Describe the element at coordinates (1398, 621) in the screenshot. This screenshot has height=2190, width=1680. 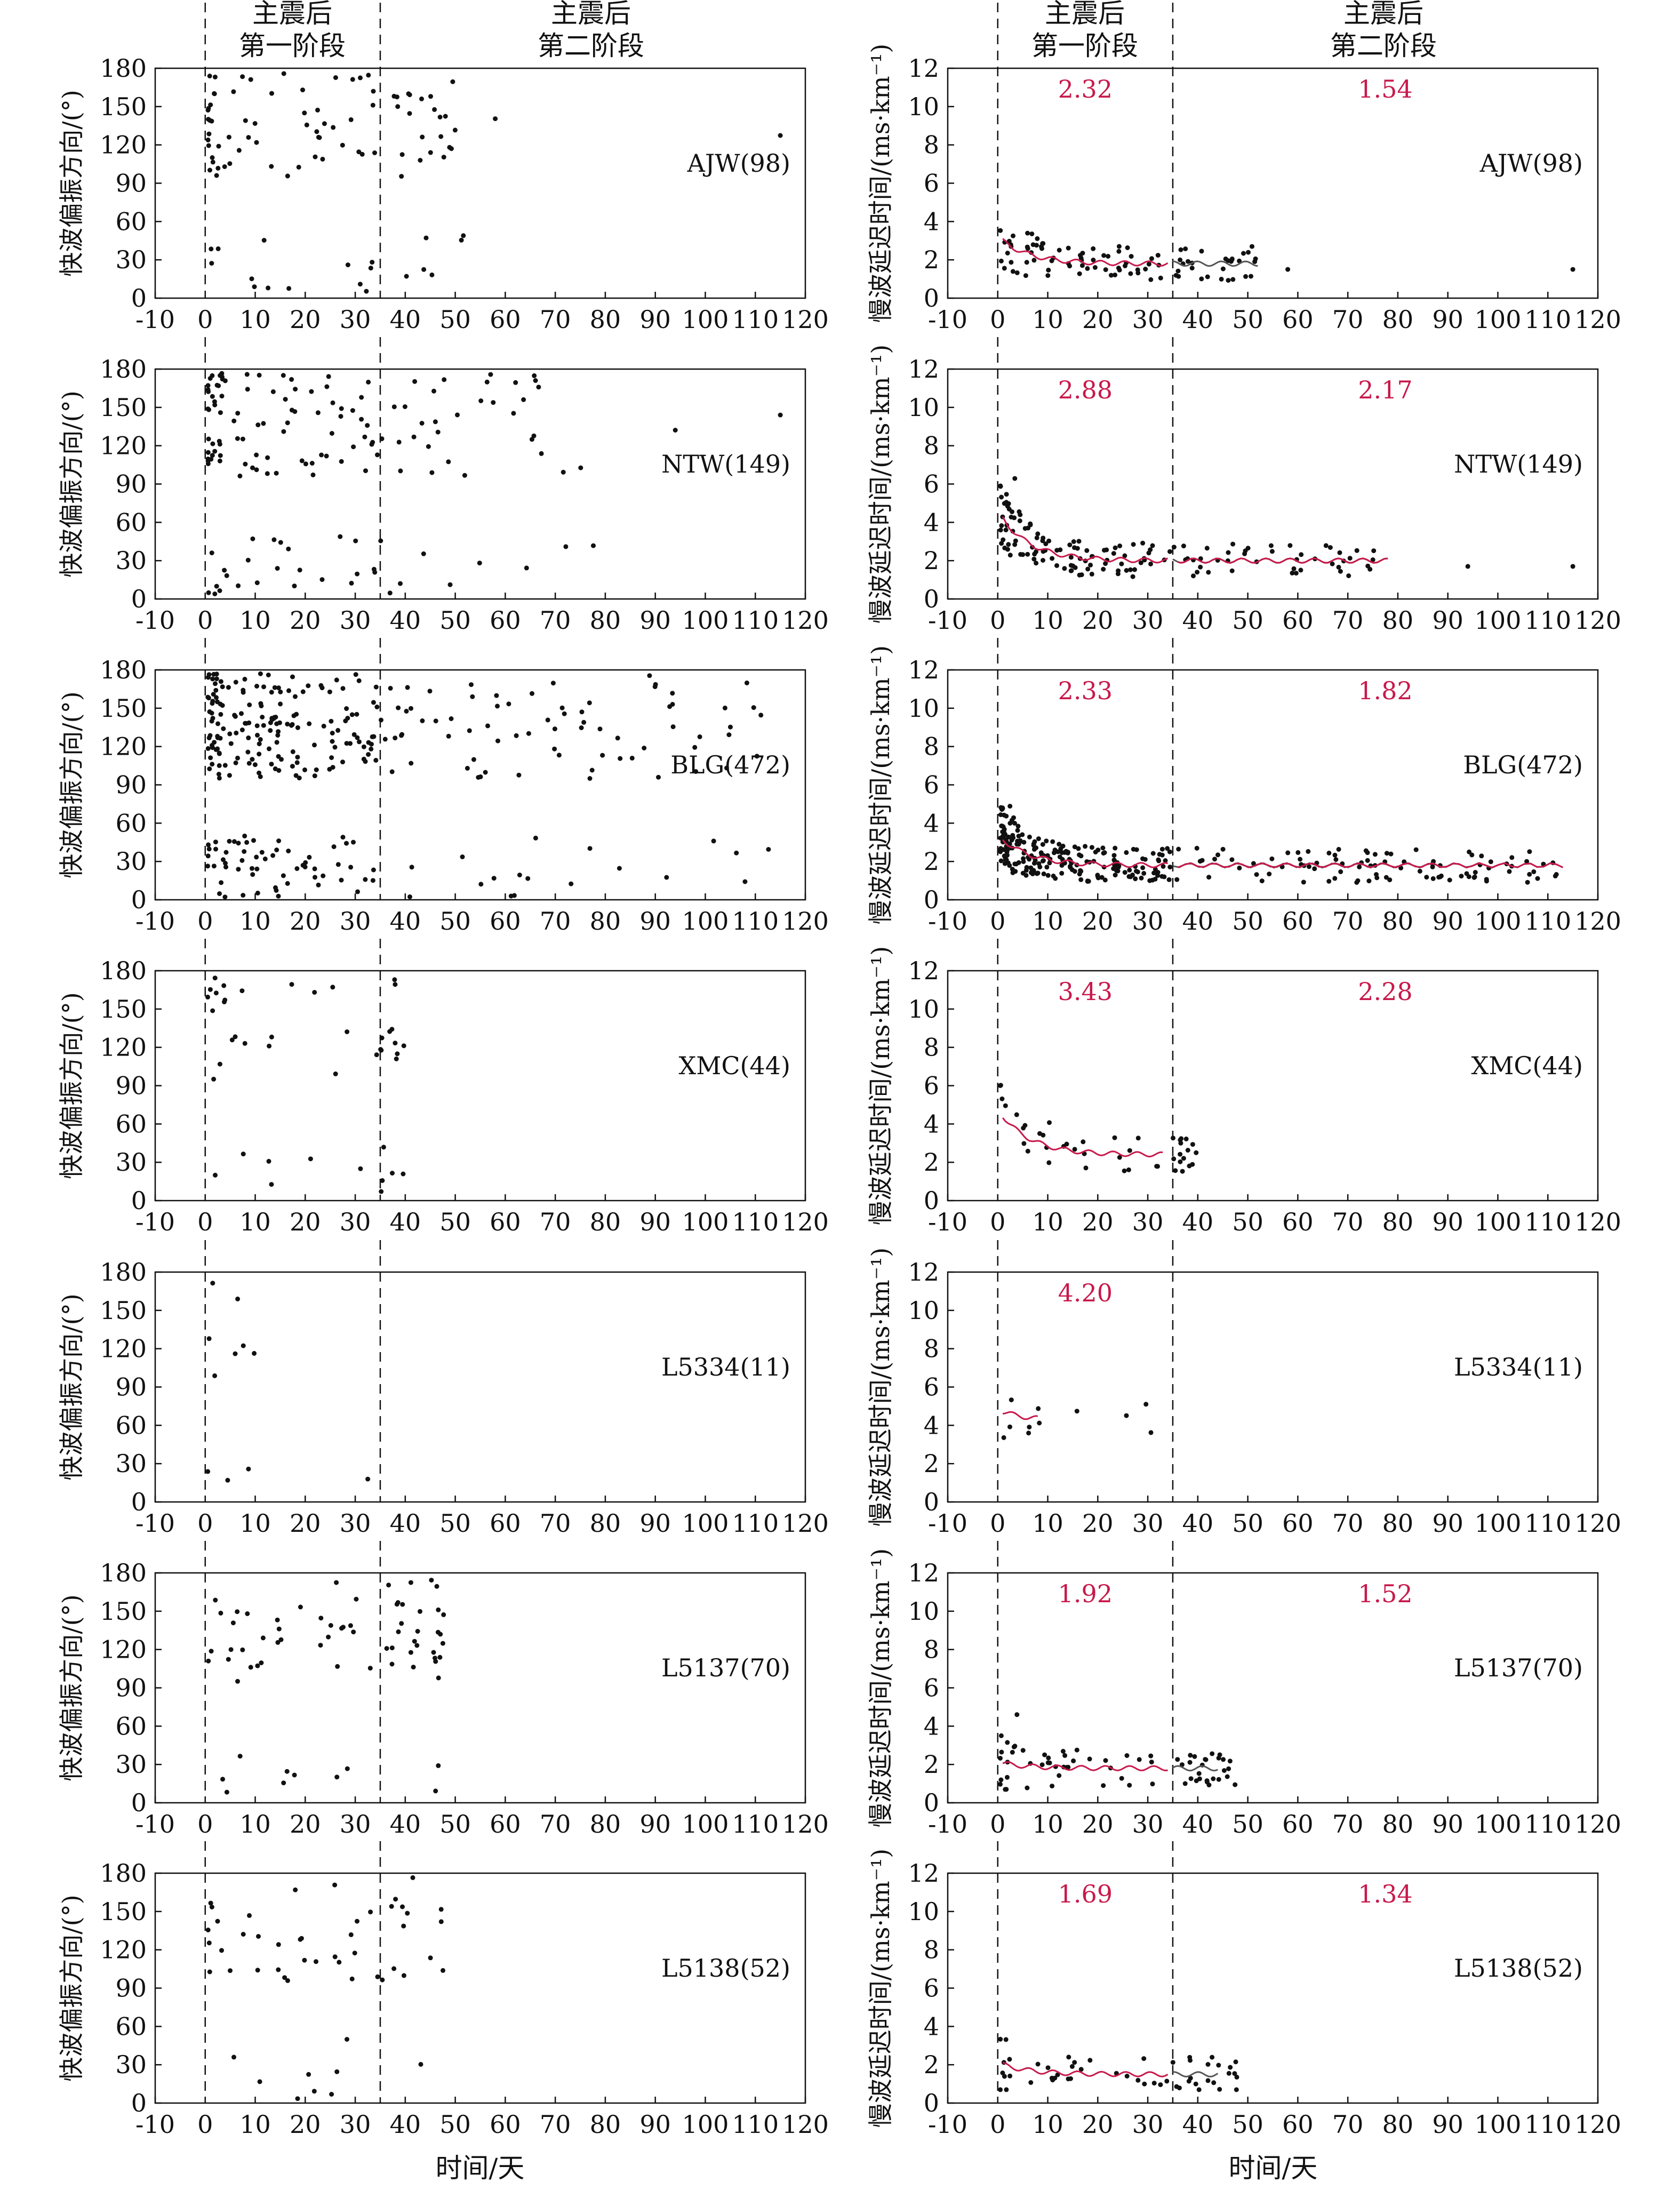
I see `right-x-tick-label: 80` at that location.